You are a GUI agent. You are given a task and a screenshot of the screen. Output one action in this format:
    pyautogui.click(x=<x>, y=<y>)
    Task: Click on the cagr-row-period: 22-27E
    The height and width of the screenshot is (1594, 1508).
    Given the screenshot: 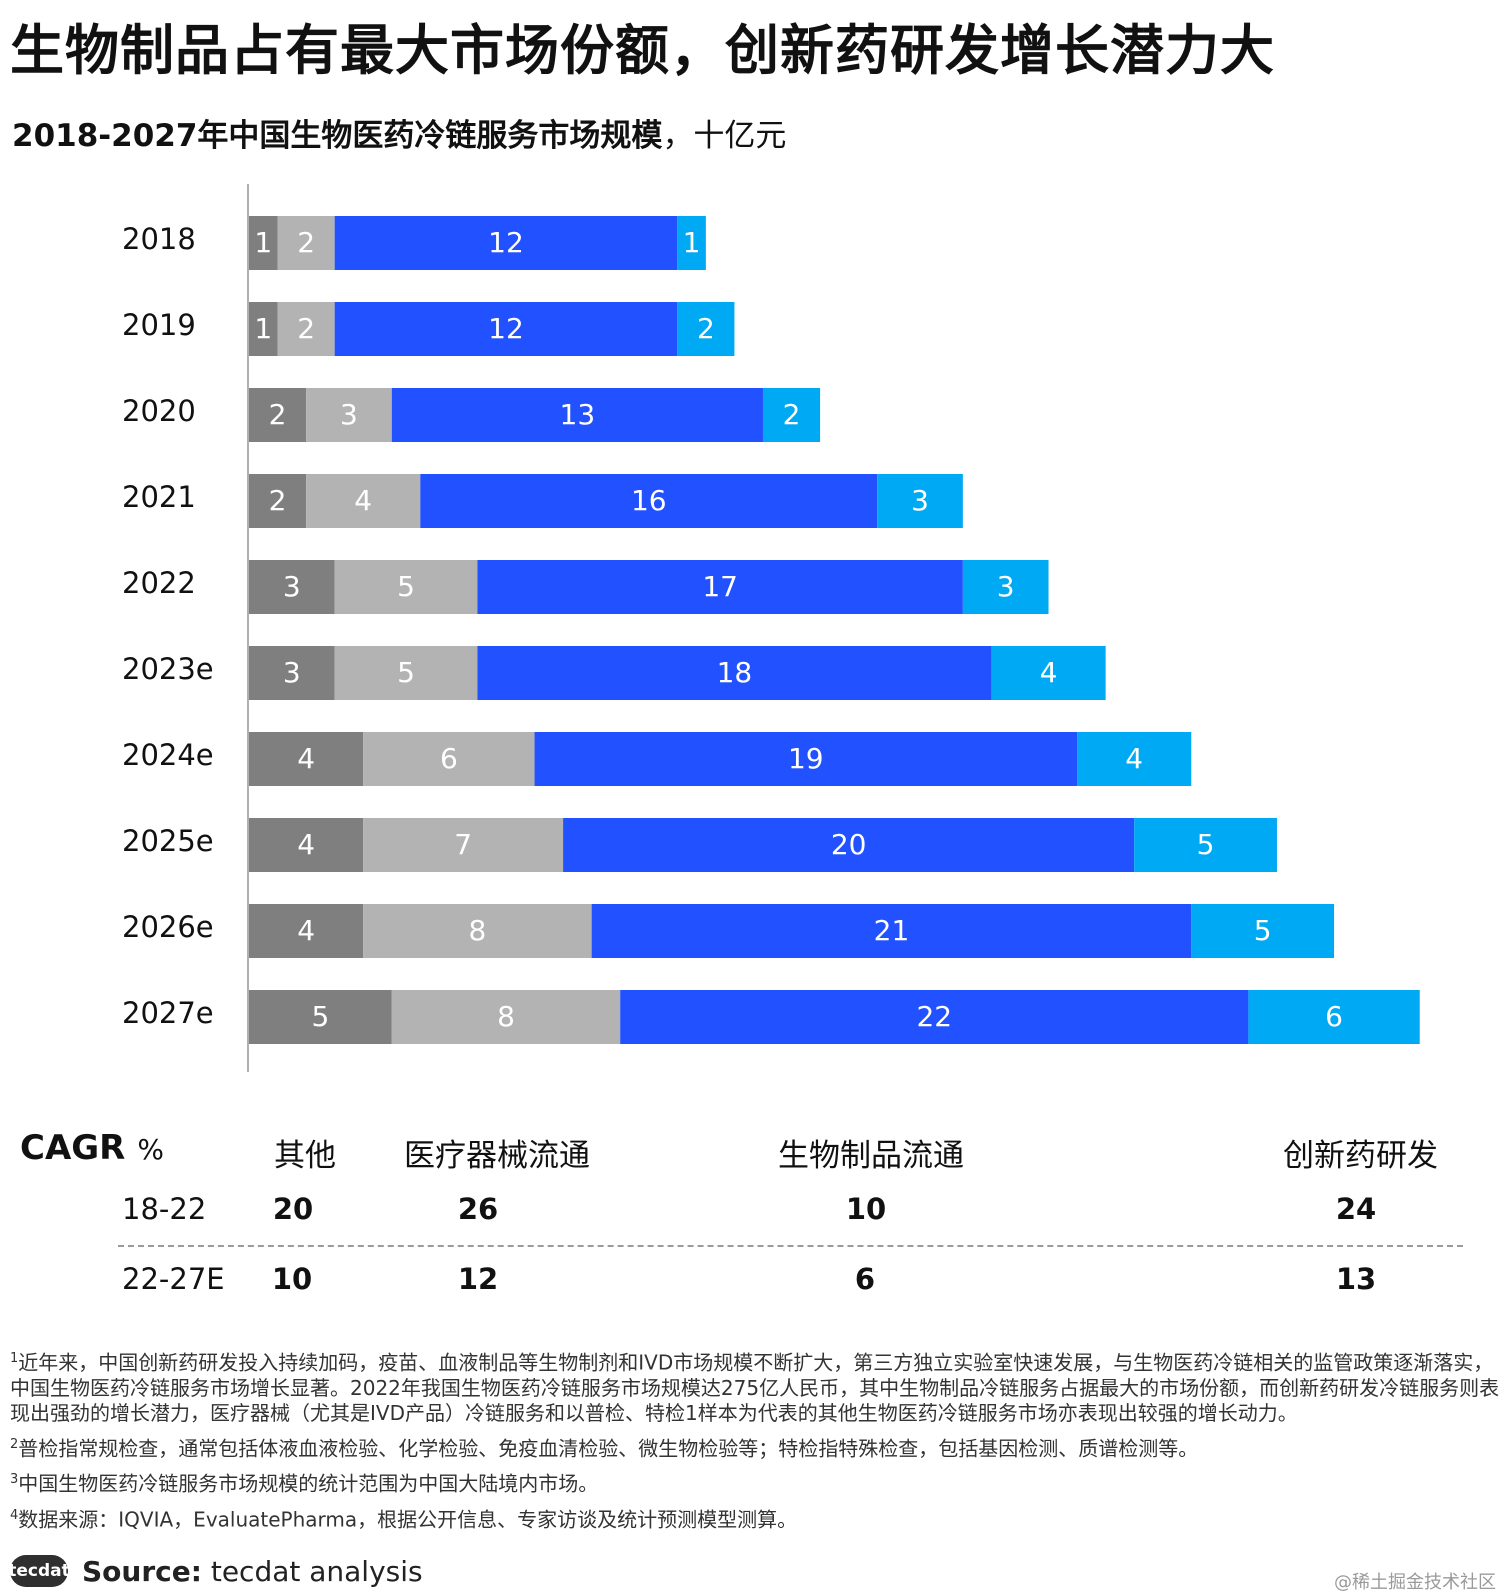 What is the action you would take?
    pyautogui.click(x=173, y=1279)
    